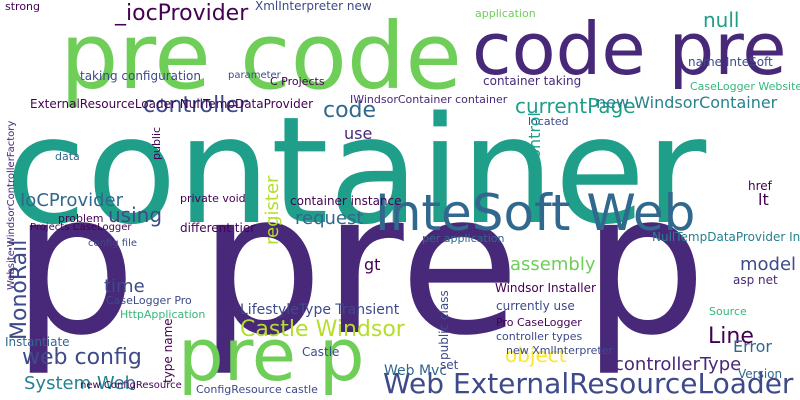 This screenshot has width=800, height=400. What do you see at coordinates (505, 13) in the screenshot?
I see `word: application` at bounding box center [505, 13].